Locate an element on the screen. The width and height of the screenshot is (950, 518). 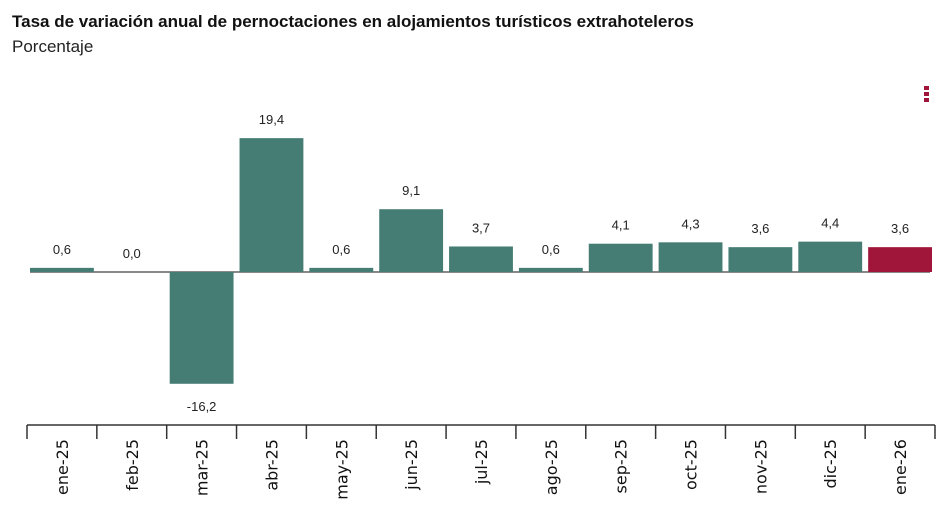
x-tick-label-mar-25: mar-25 is located at coordinates (202, 467).